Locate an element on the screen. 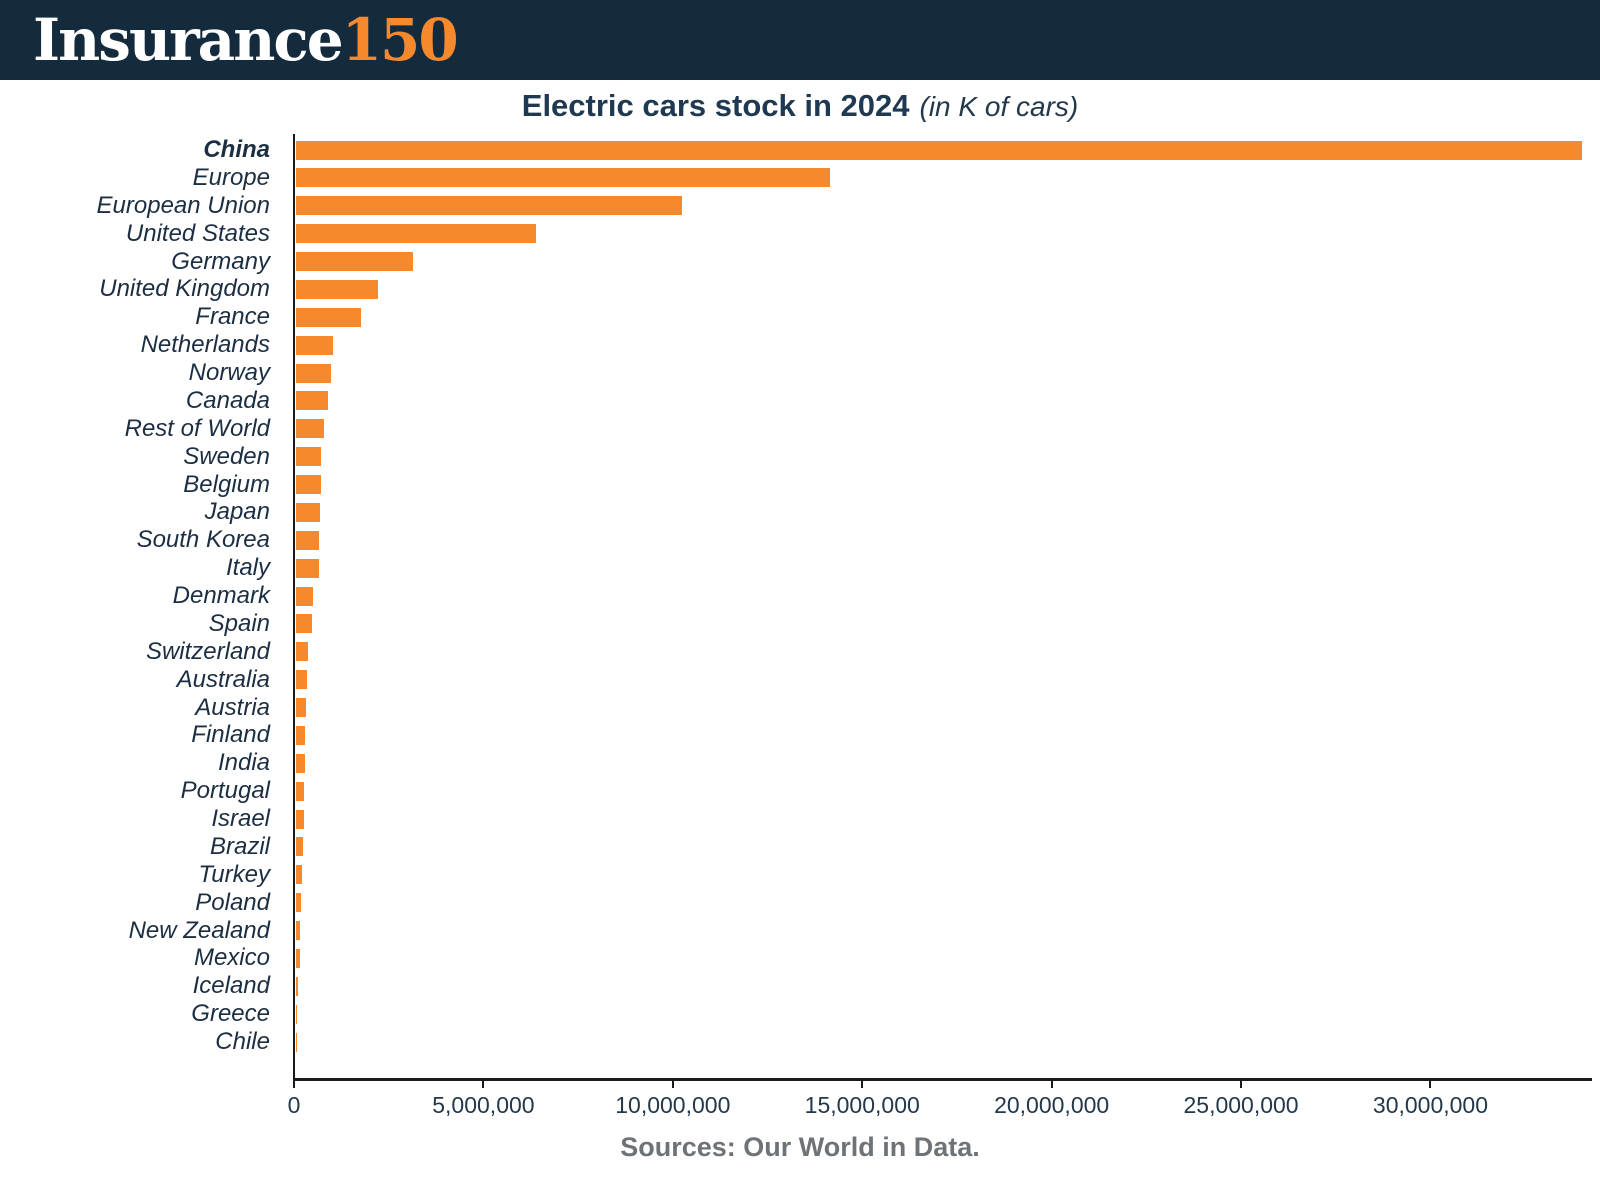  category-label-chile: Chile is located at coordinates (242, 1041).